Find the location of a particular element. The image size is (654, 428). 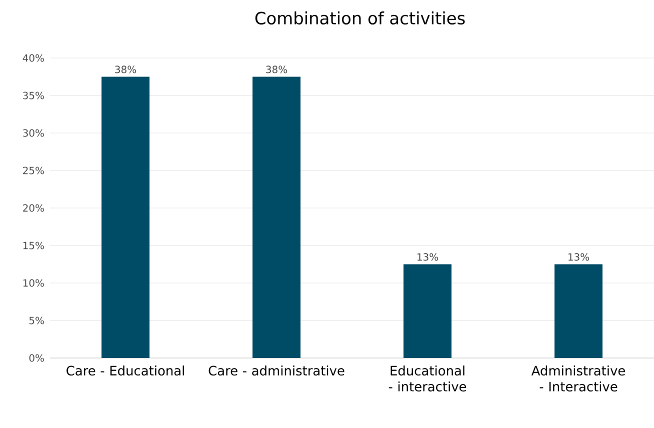

x-tick-label: Administrative - Interactive is located at coordinates (578, 379).